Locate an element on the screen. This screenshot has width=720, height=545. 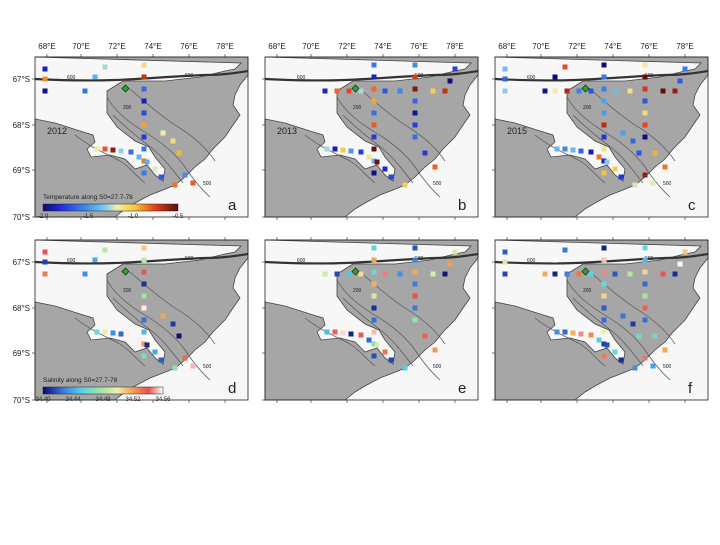
map-panel-f: 600 500 200 500 f is located at coordinates (600, 320).